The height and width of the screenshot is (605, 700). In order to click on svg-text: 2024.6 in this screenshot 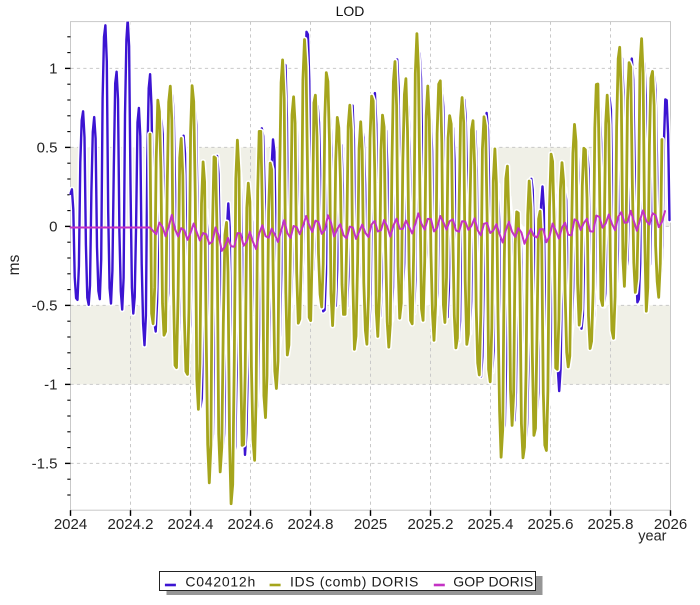, I will do `click(251, 524)`.